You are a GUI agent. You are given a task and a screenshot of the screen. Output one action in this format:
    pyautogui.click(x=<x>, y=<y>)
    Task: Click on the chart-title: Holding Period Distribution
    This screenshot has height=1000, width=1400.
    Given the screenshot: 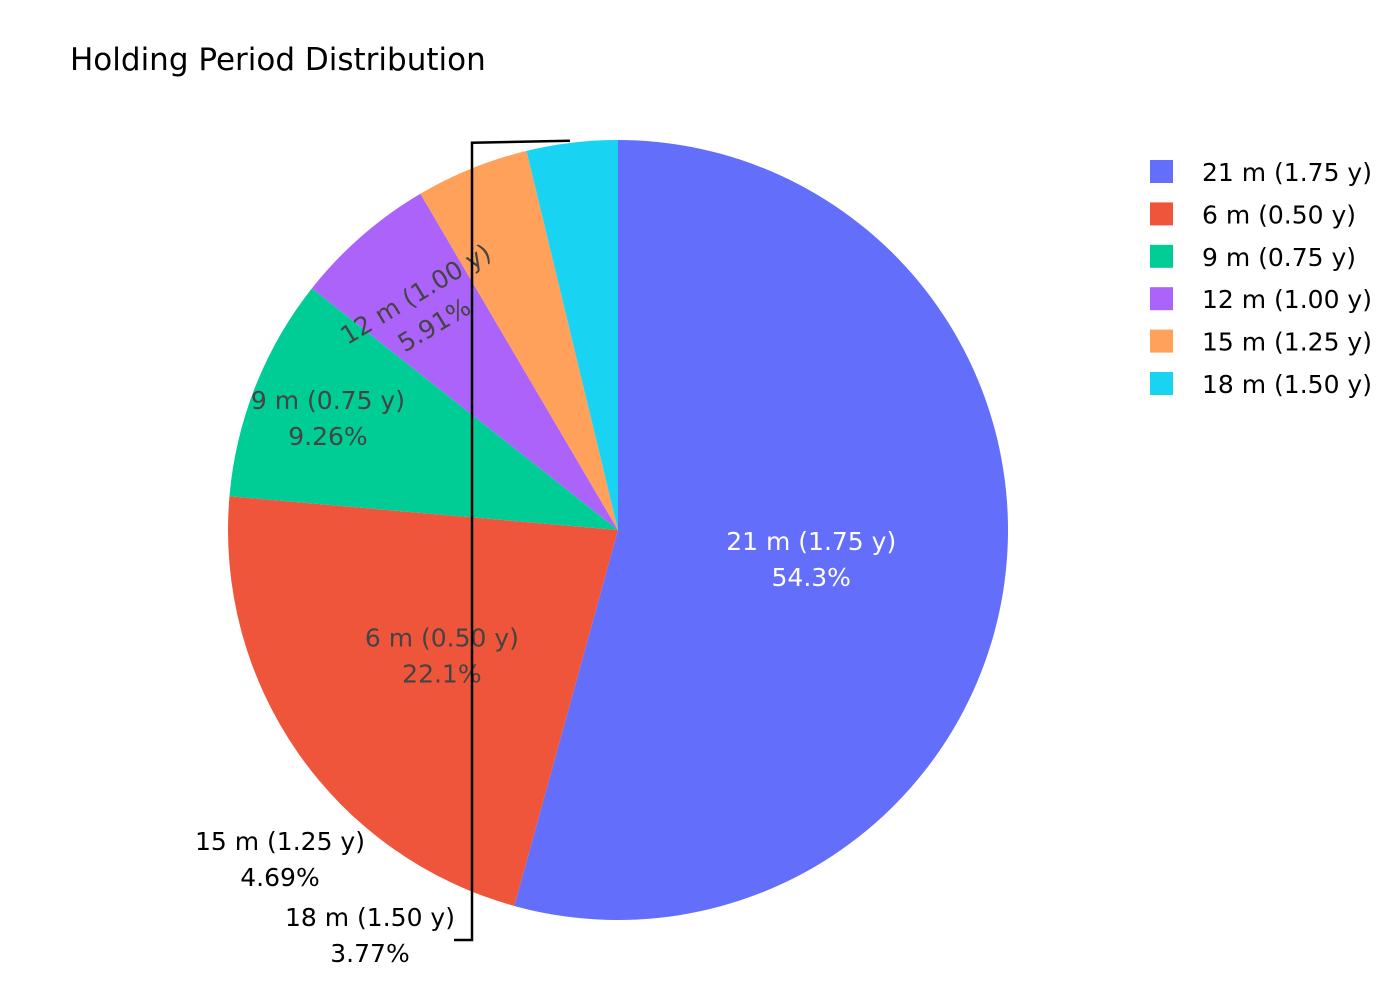 What is the action you would take?
    pyautogui.click(x=278, y=60)
    